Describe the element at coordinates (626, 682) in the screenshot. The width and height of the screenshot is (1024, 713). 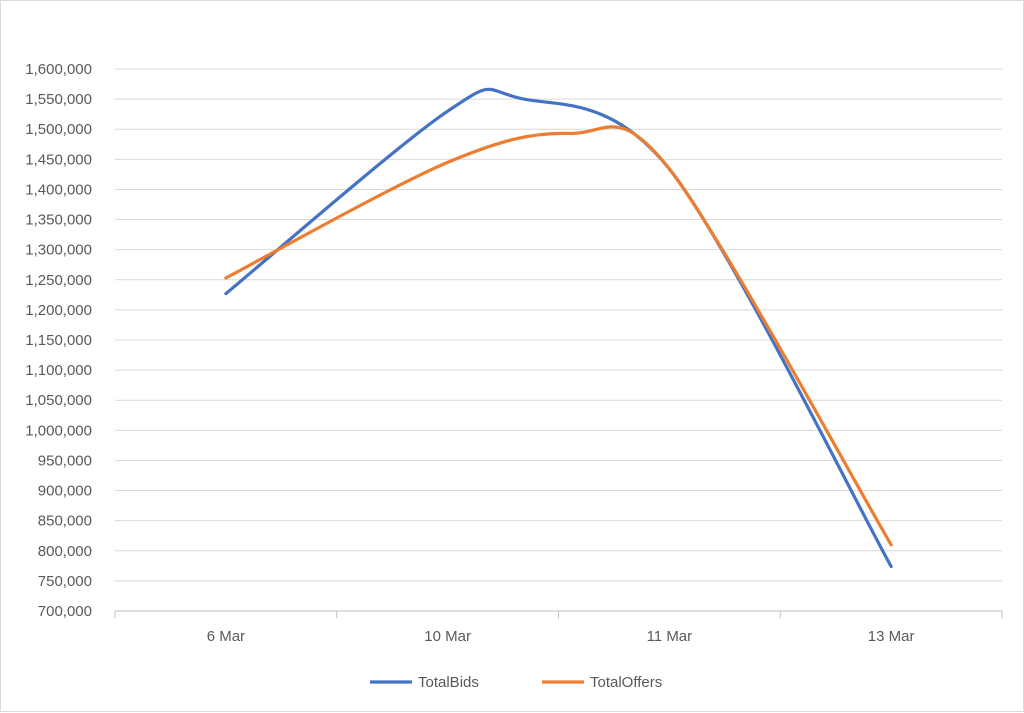
I see `legend-label: TotalOffers` at that location.